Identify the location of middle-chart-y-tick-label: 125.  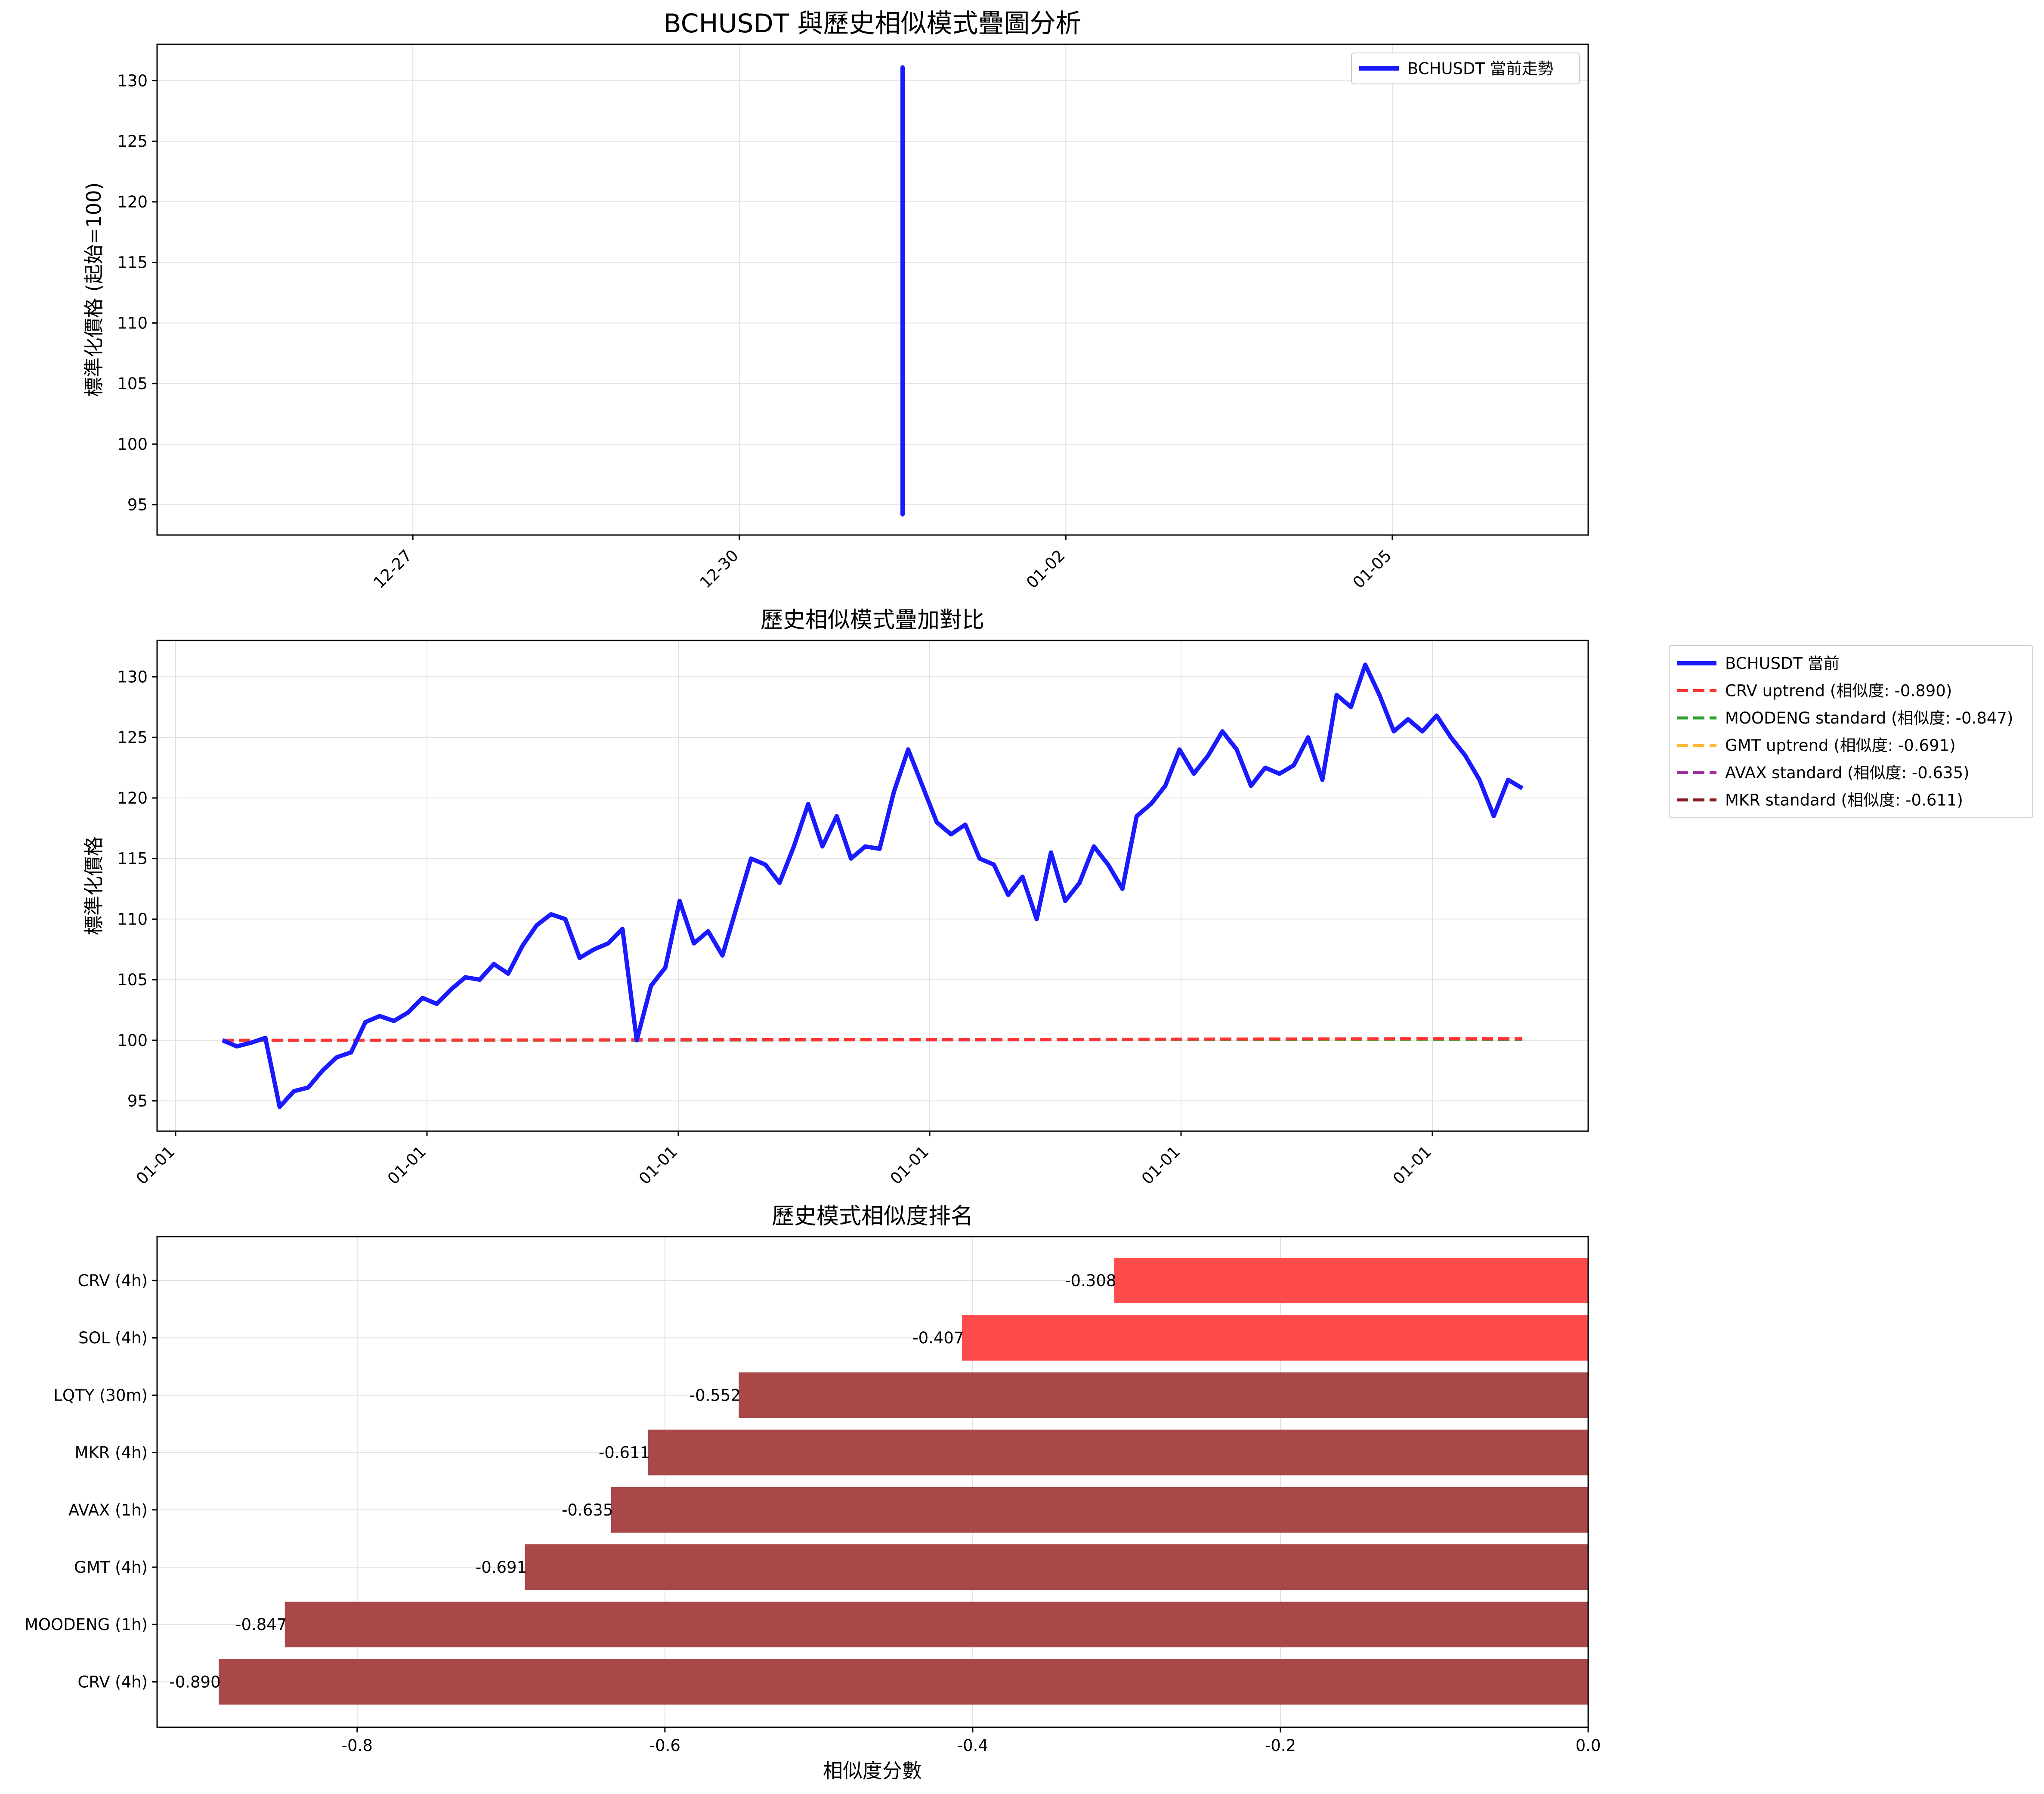
(133, 737).